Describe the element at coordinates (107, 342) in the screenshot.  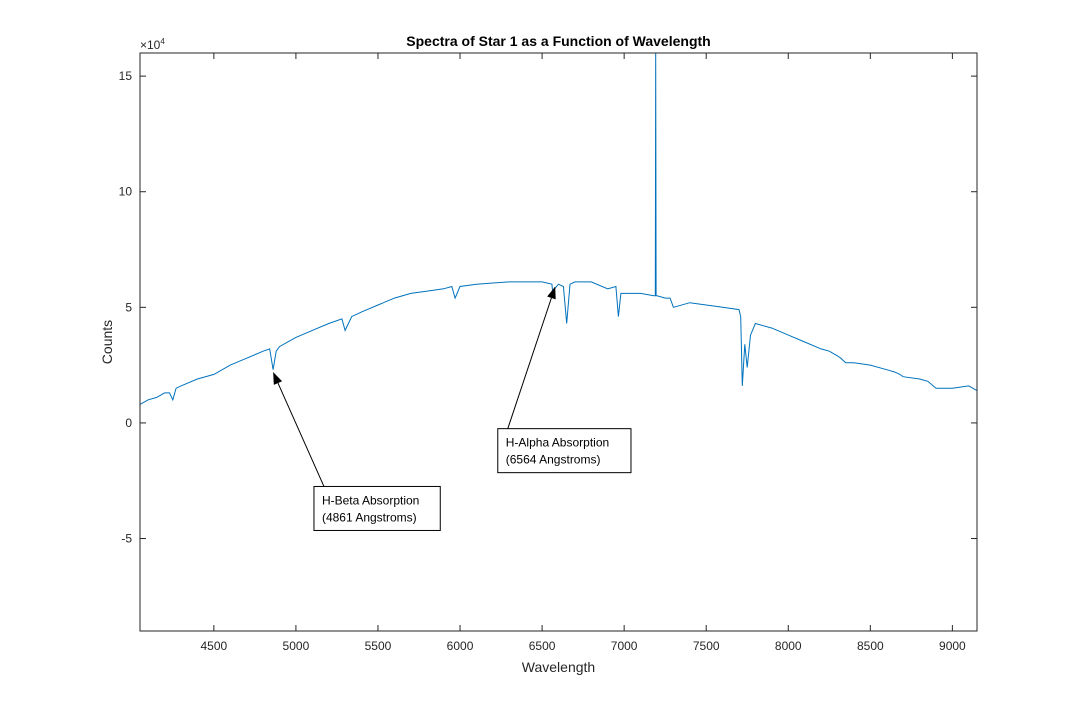
I see `y-axis-label: Counts` at that location.